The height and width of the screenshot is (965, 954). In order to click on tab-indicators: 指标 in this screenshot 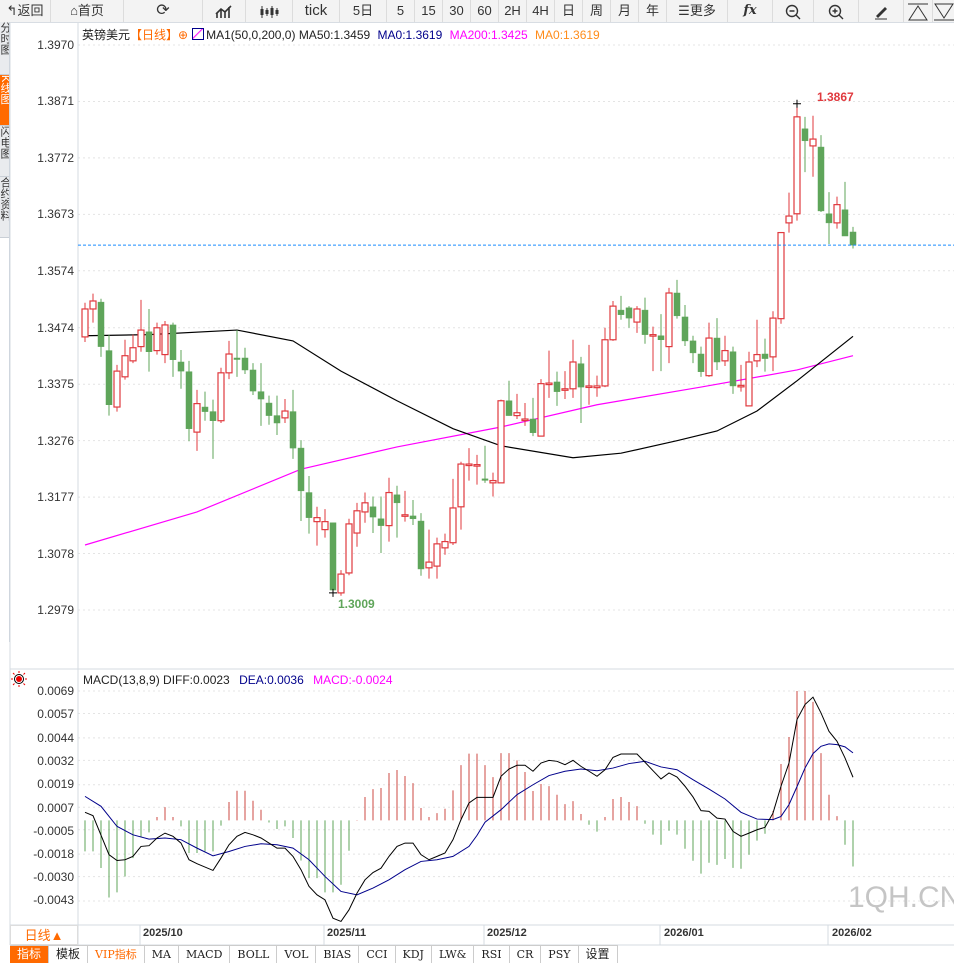, I will do `click(30, 954)`.